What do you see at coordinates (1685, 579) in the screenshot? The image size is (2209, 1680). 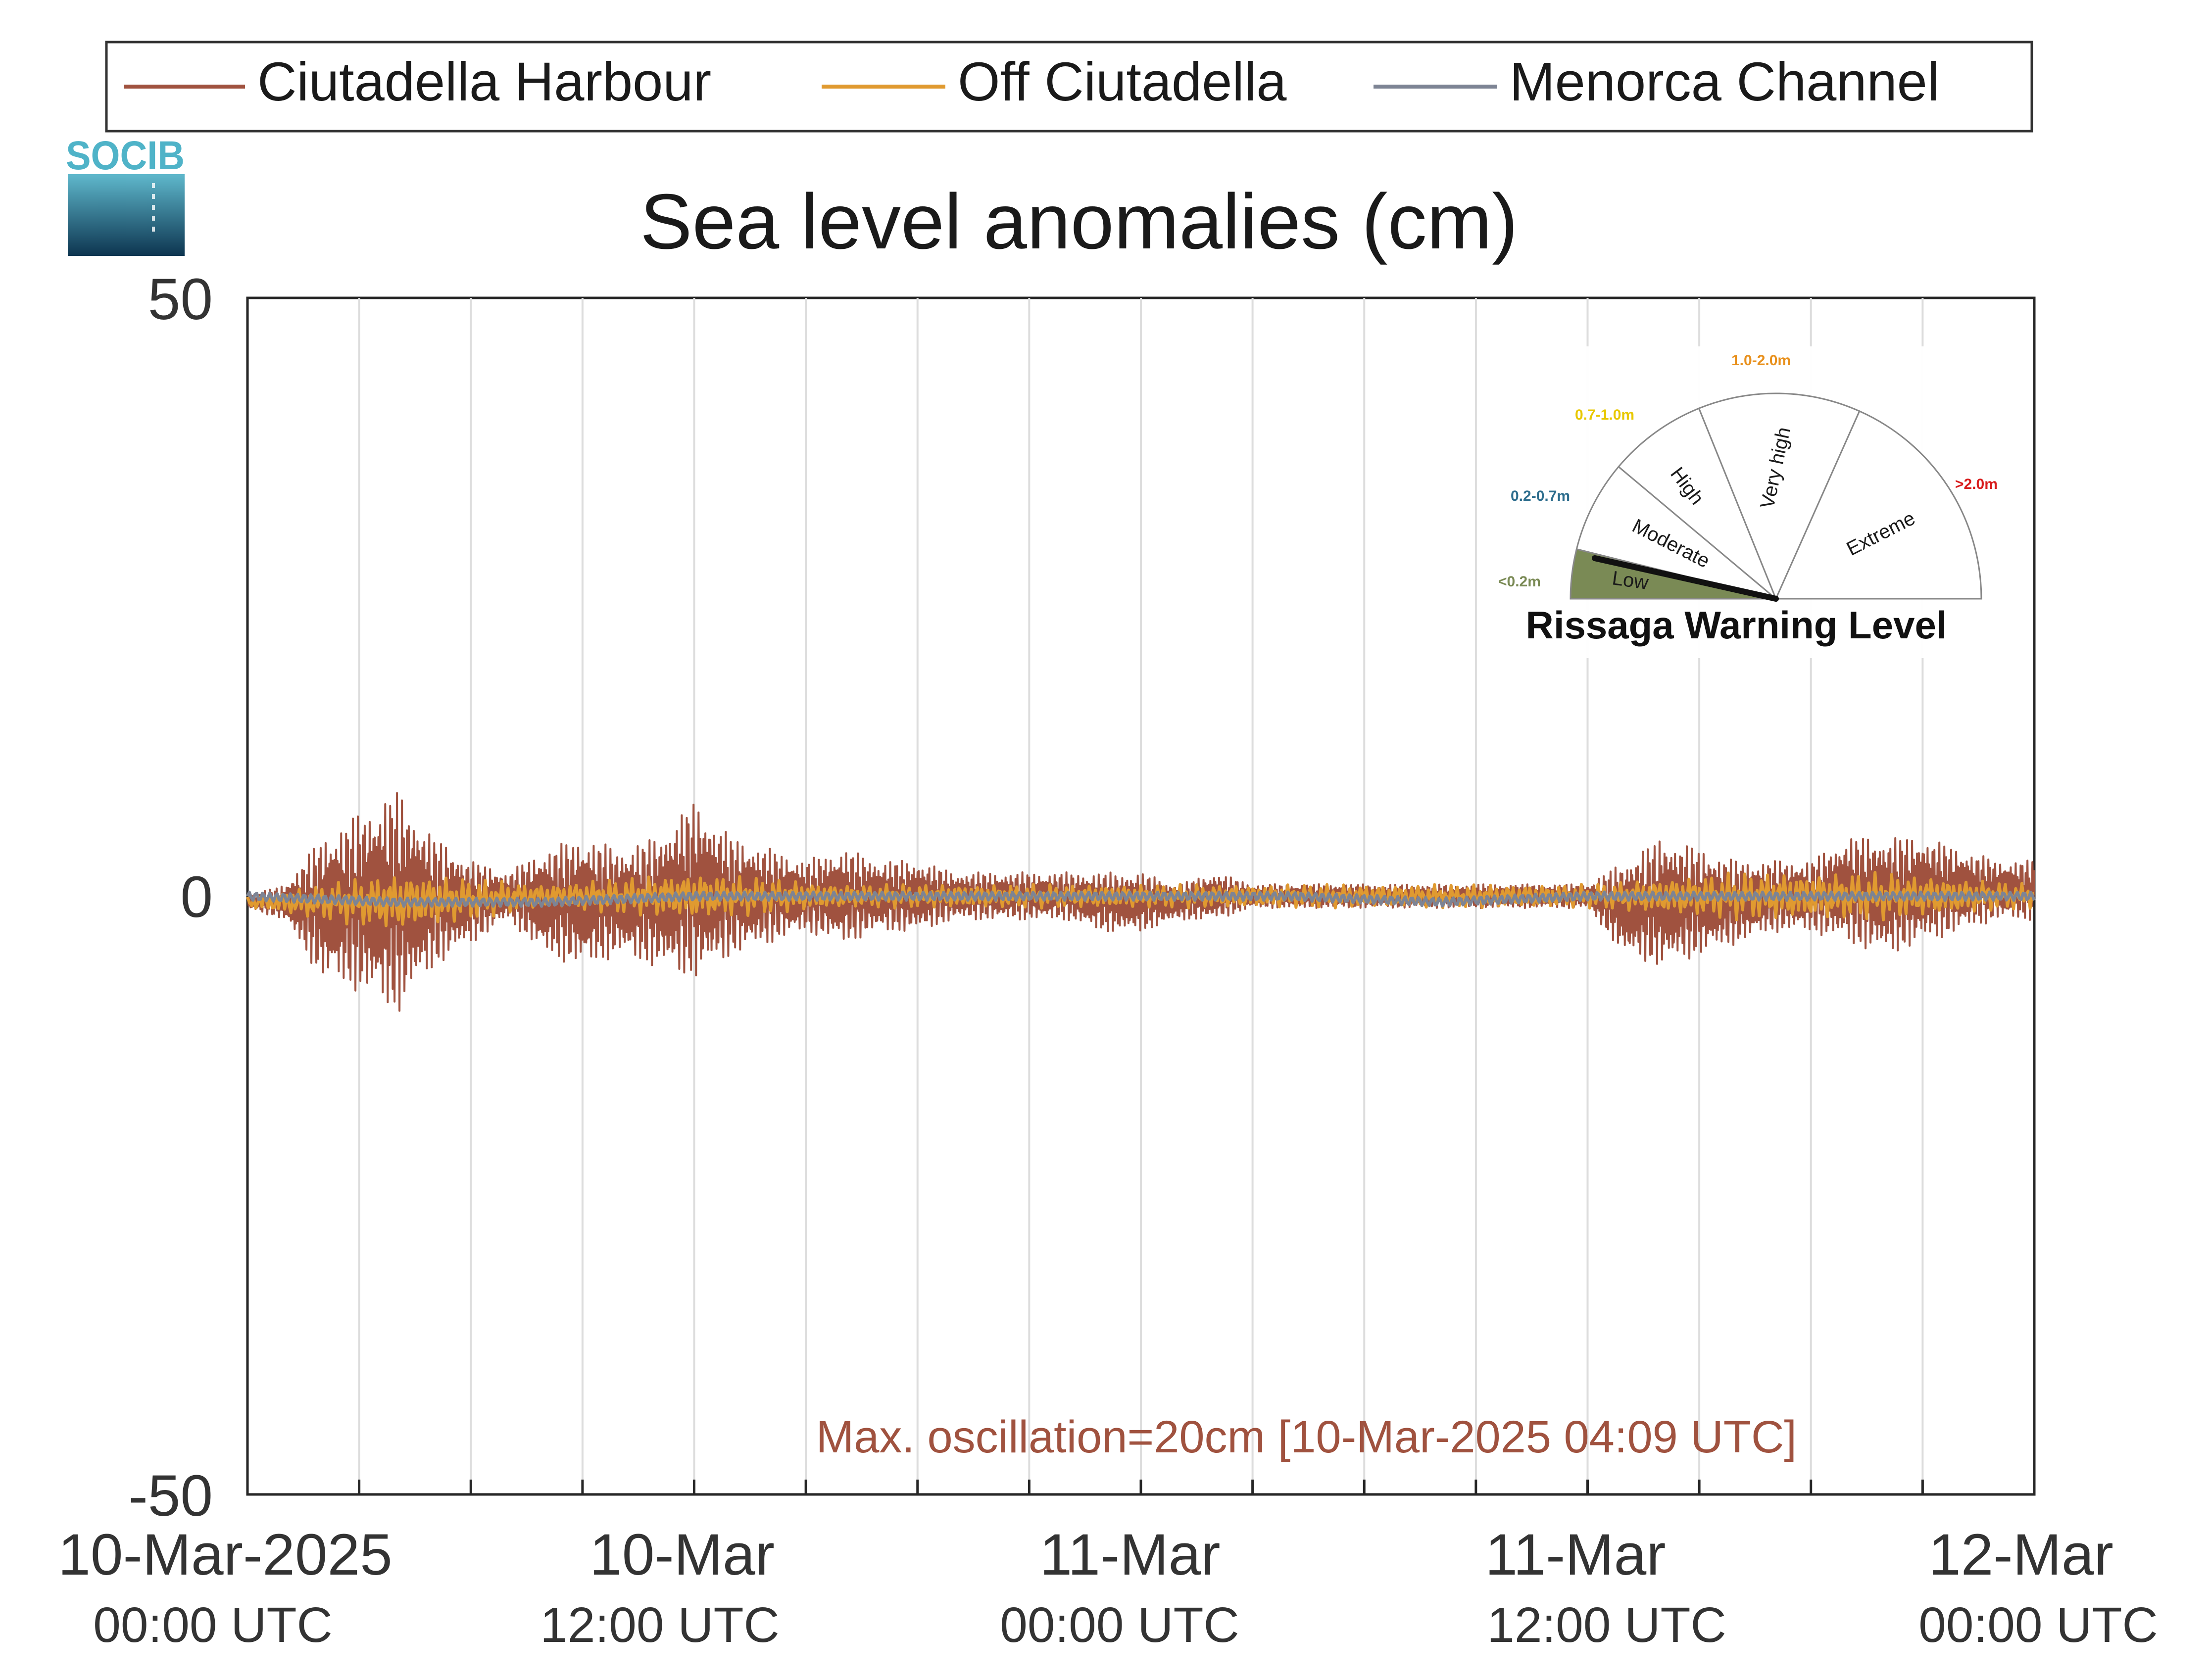 I see `gauge-needle` at bounding box center [1685, 579].